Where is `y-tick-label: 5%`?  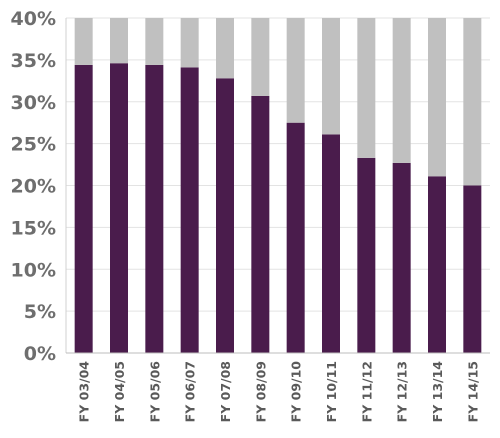 y-tick-label: 5% is located at coordinates (40, 312).